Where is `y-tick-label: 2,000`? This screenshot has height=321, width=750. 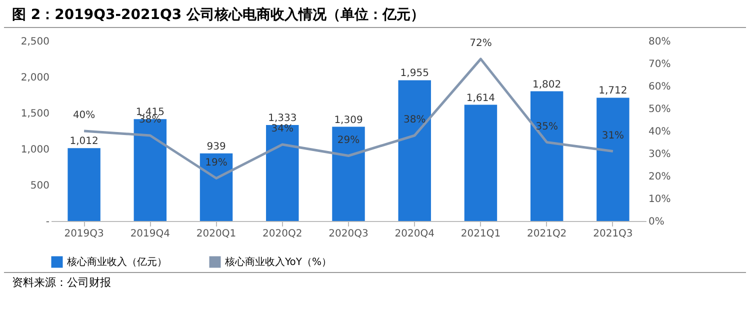
y-tick-label: 2,000 is located at coordinates (35, 78).